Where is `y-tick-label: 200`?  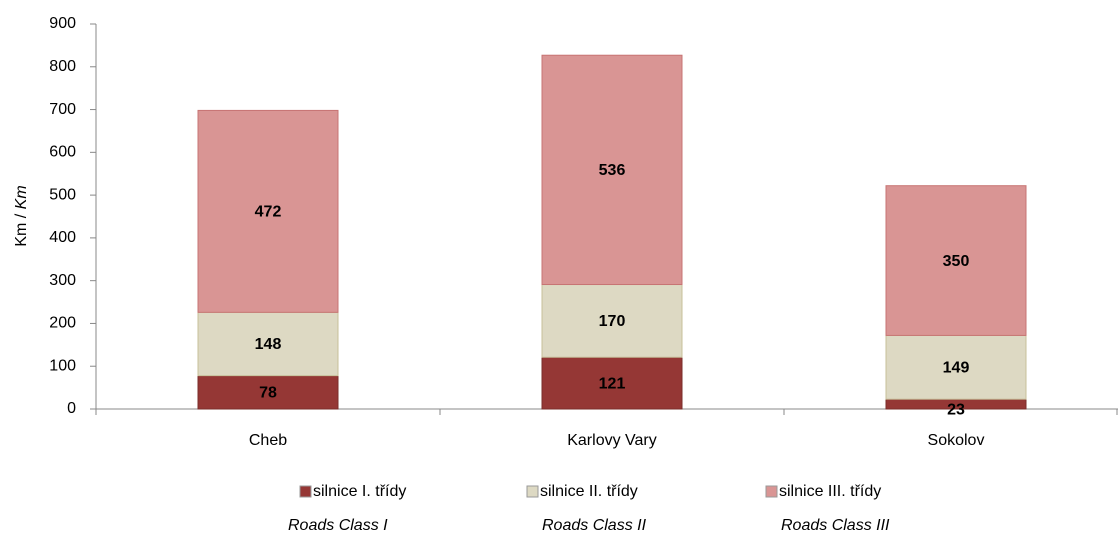
y-tick-label: 200 is located at coordinates (62, 323).